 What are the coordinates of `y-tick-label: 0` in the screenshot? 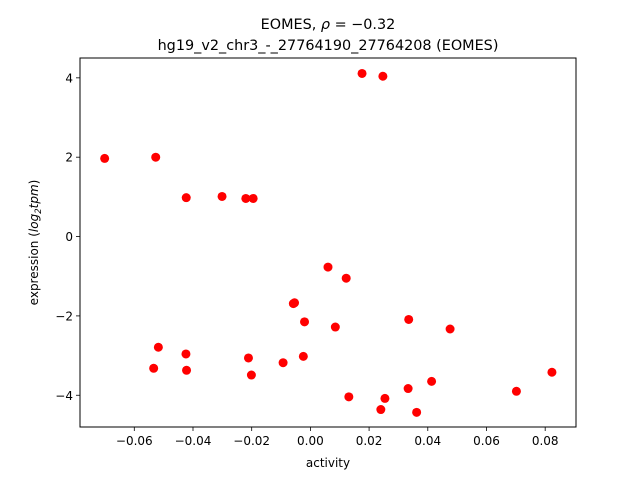 It's located at (69, 237).